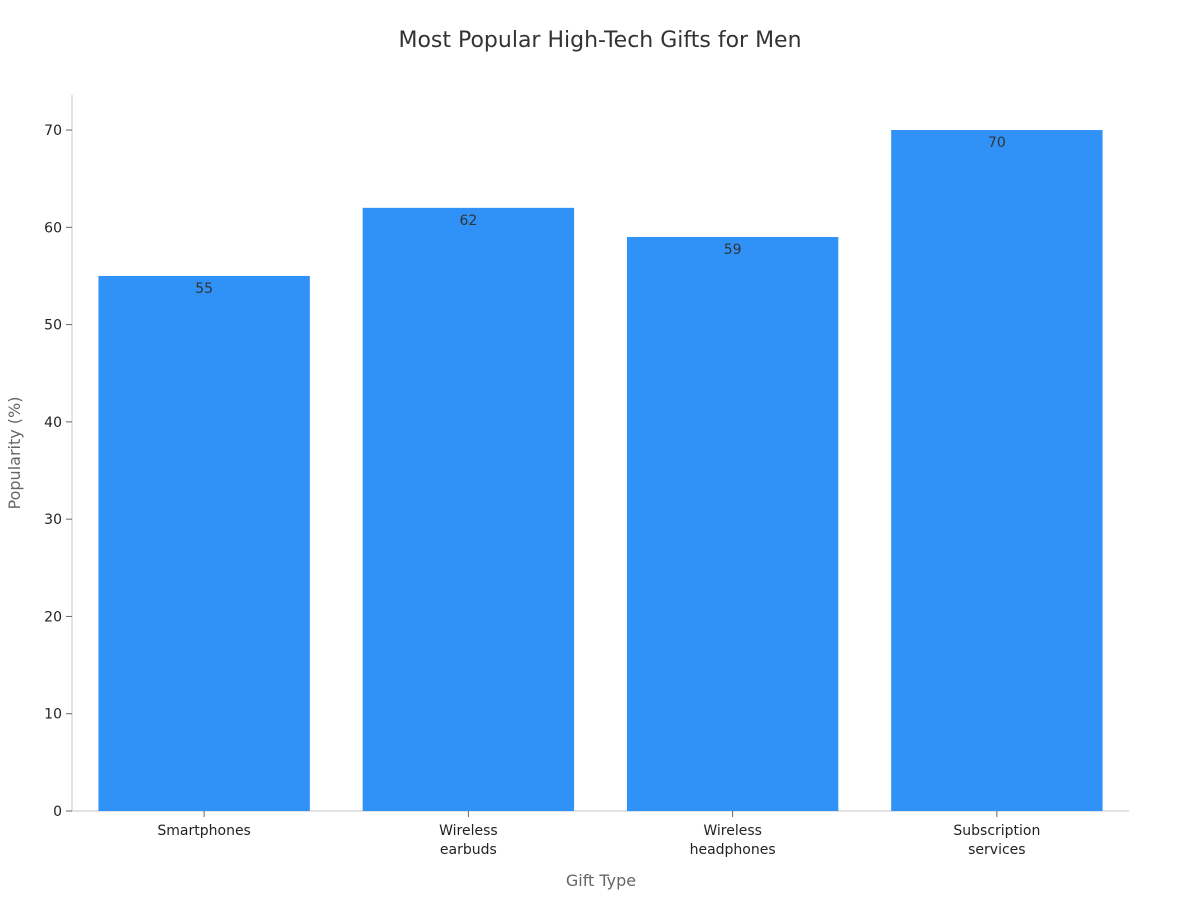  I want to click on x-tick-label-line: earbuds, so click(468, 850).